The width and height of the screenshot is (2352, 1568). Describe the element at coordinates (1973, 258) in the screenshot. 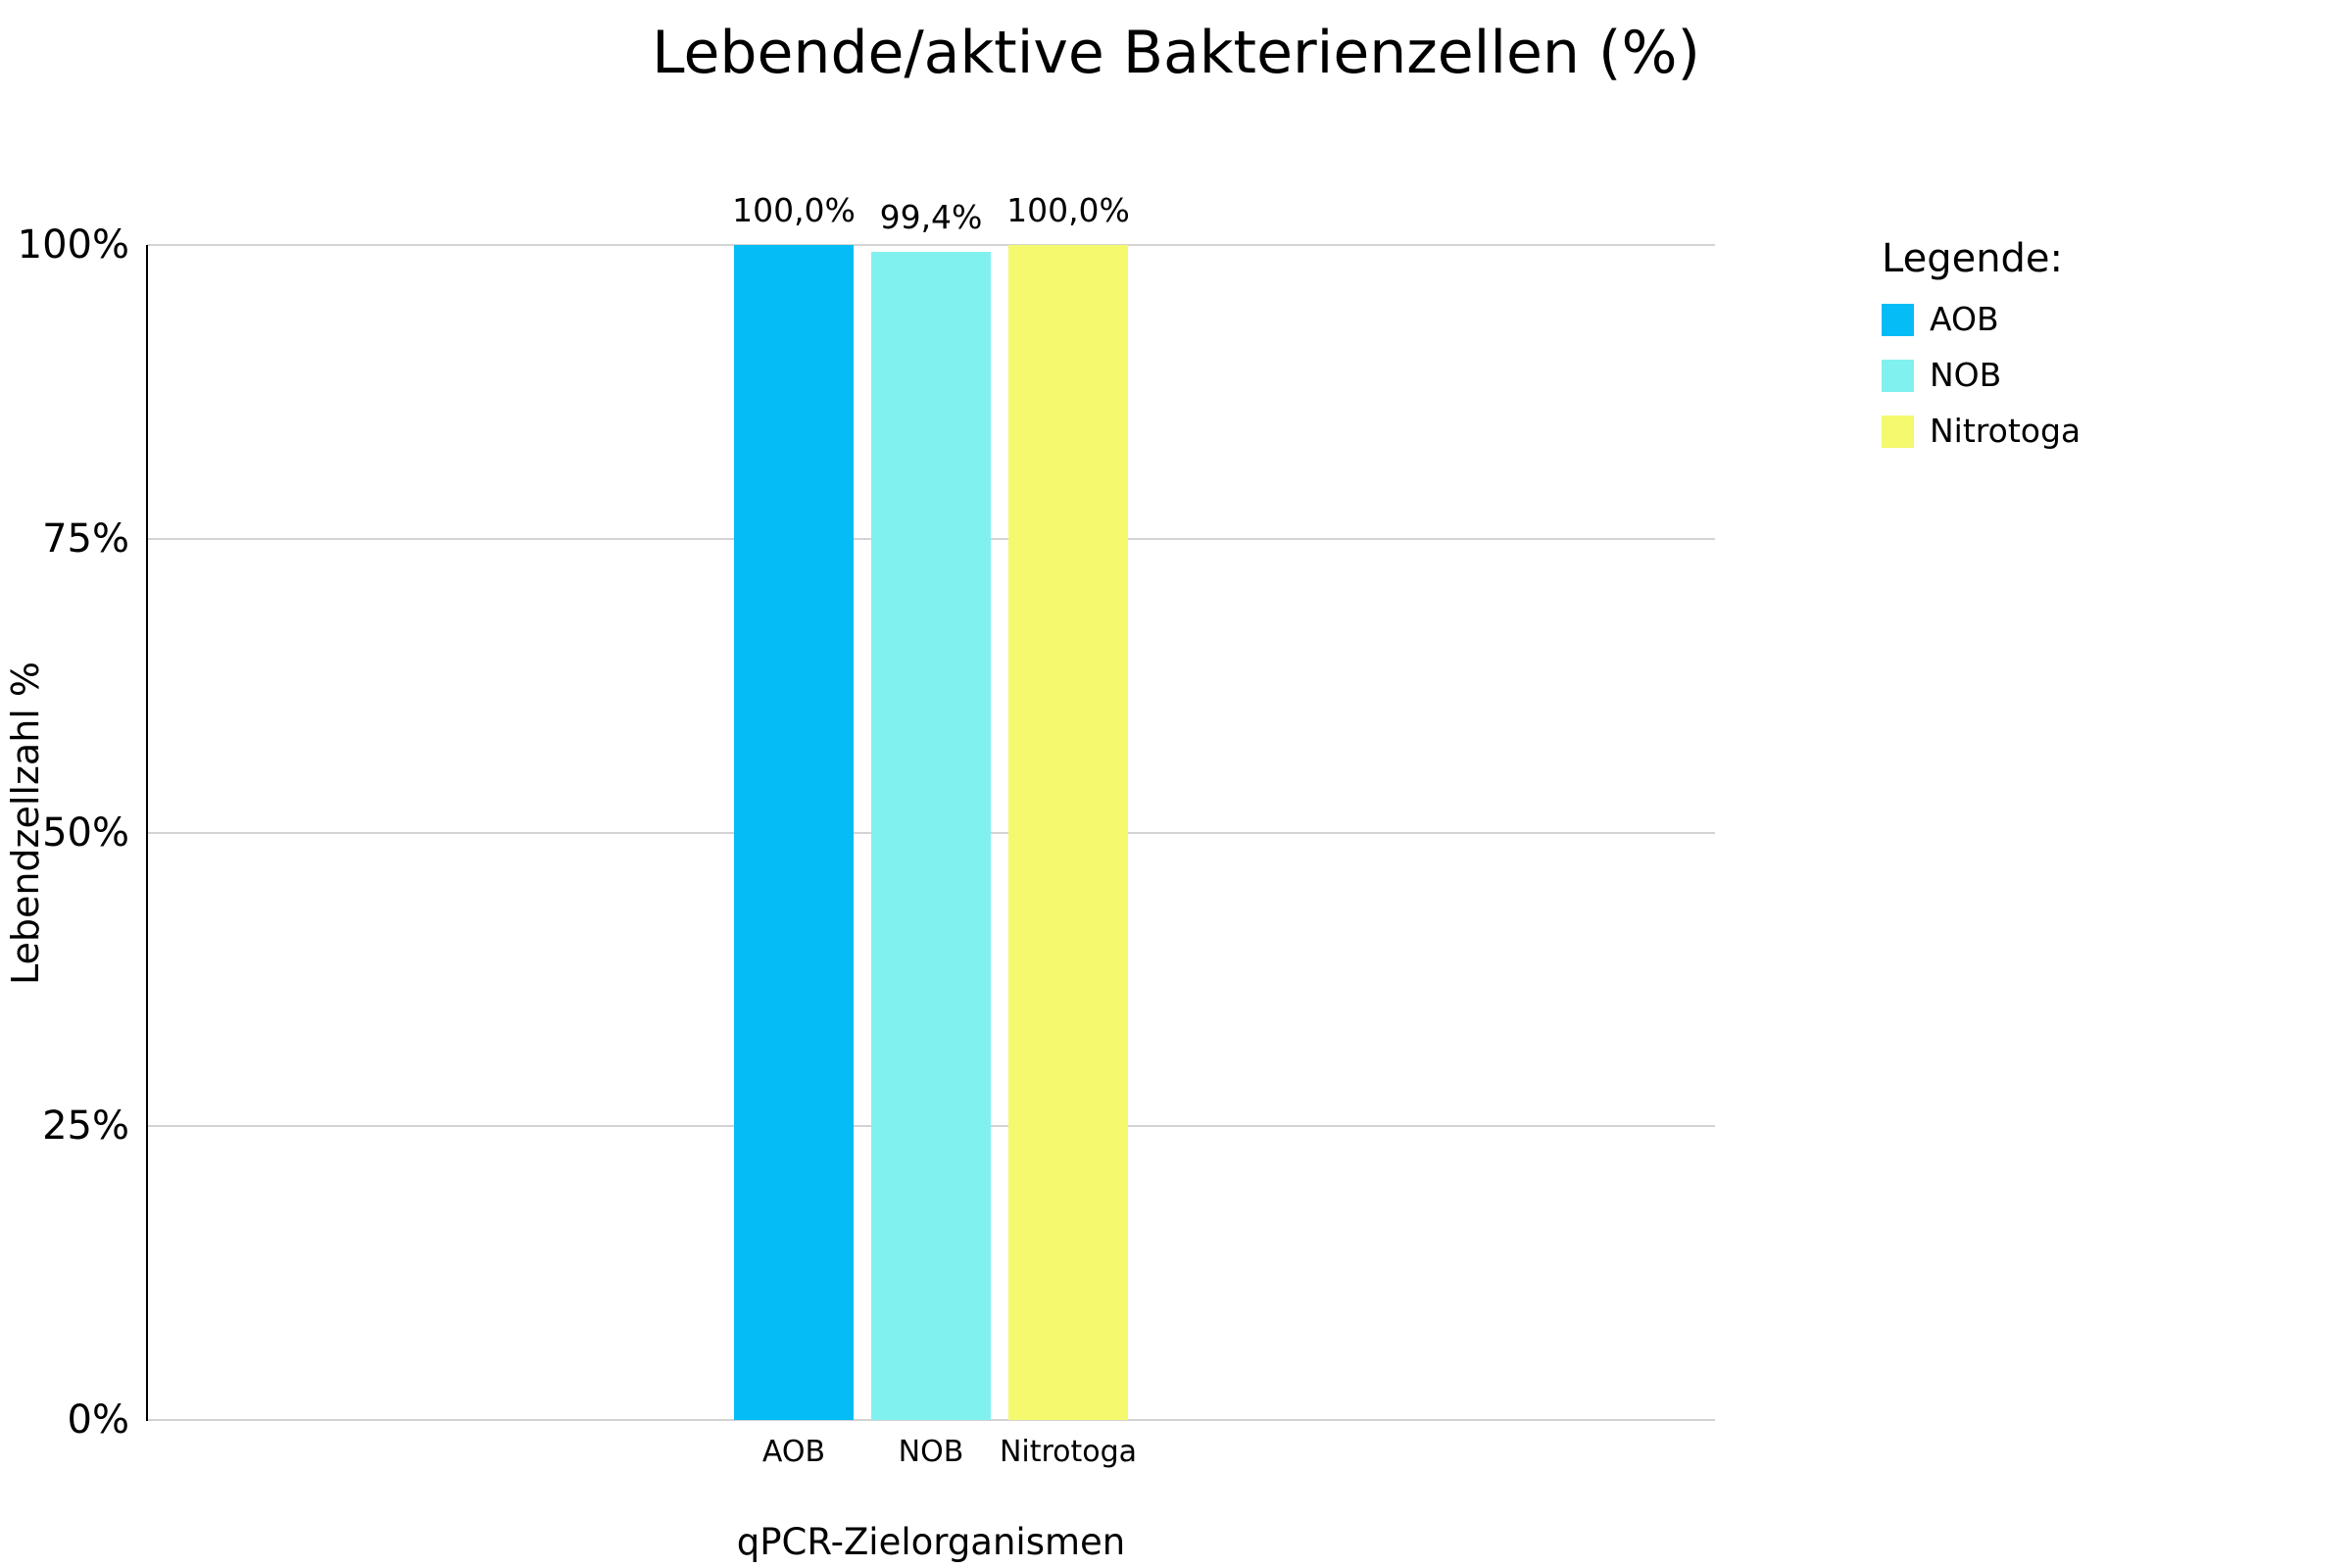

I see `legend-title: Legende:` at that location.